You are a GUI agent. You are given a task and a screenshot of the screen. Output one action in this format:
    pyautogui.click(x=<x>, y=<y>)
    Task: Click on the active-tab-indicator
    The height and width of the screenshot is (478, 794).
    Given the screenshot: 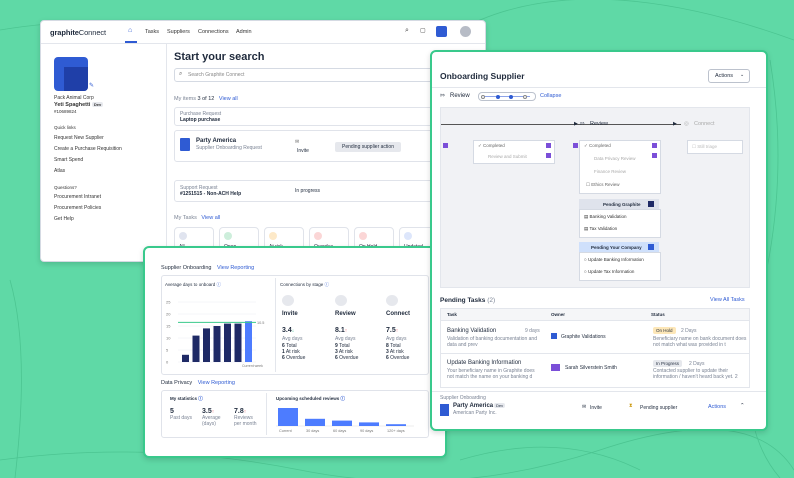 What is the action you would take?
    pyautogui.click(x=131, y=42)
    